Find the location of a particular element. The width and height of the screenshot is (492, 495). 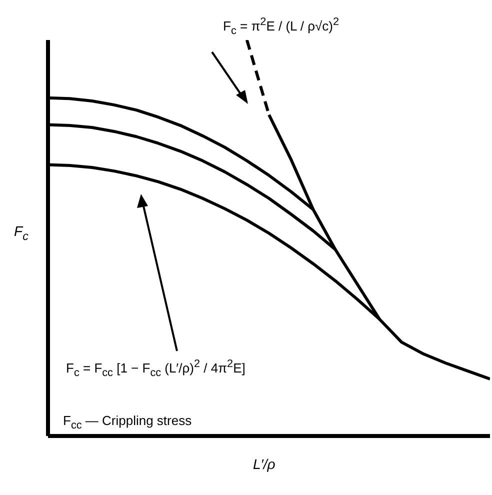

y-axis-title: F$_{c}$ is located at coordinates (21, 233).